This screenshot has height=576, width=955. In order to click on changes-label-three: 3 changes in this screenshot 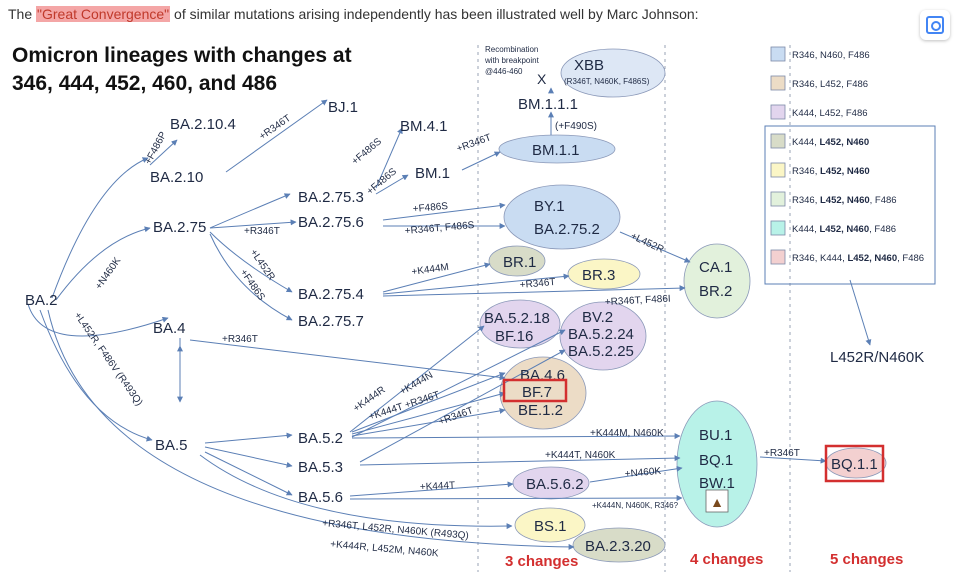, I will do `click(541, 561)`.